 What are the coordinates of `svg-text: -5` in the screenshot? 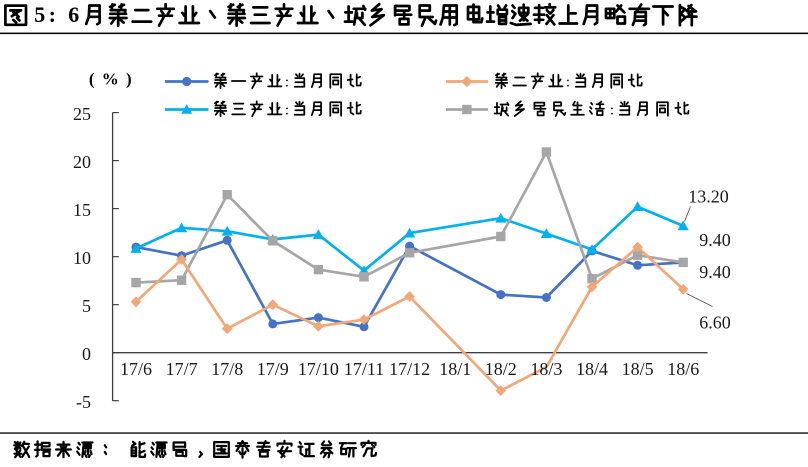 It's located at (83, 402).